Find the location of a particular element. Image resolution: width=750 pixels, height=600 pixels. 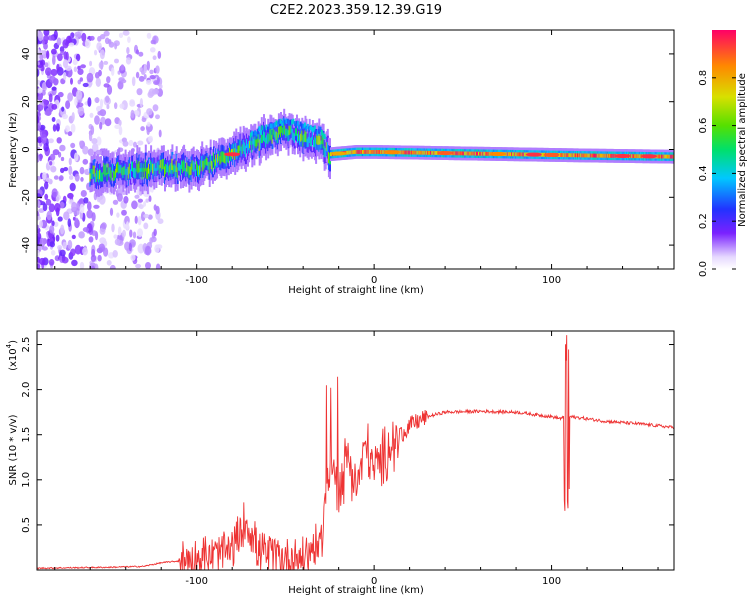

y-tick-label: 40 is located at coordinates (26, 54).